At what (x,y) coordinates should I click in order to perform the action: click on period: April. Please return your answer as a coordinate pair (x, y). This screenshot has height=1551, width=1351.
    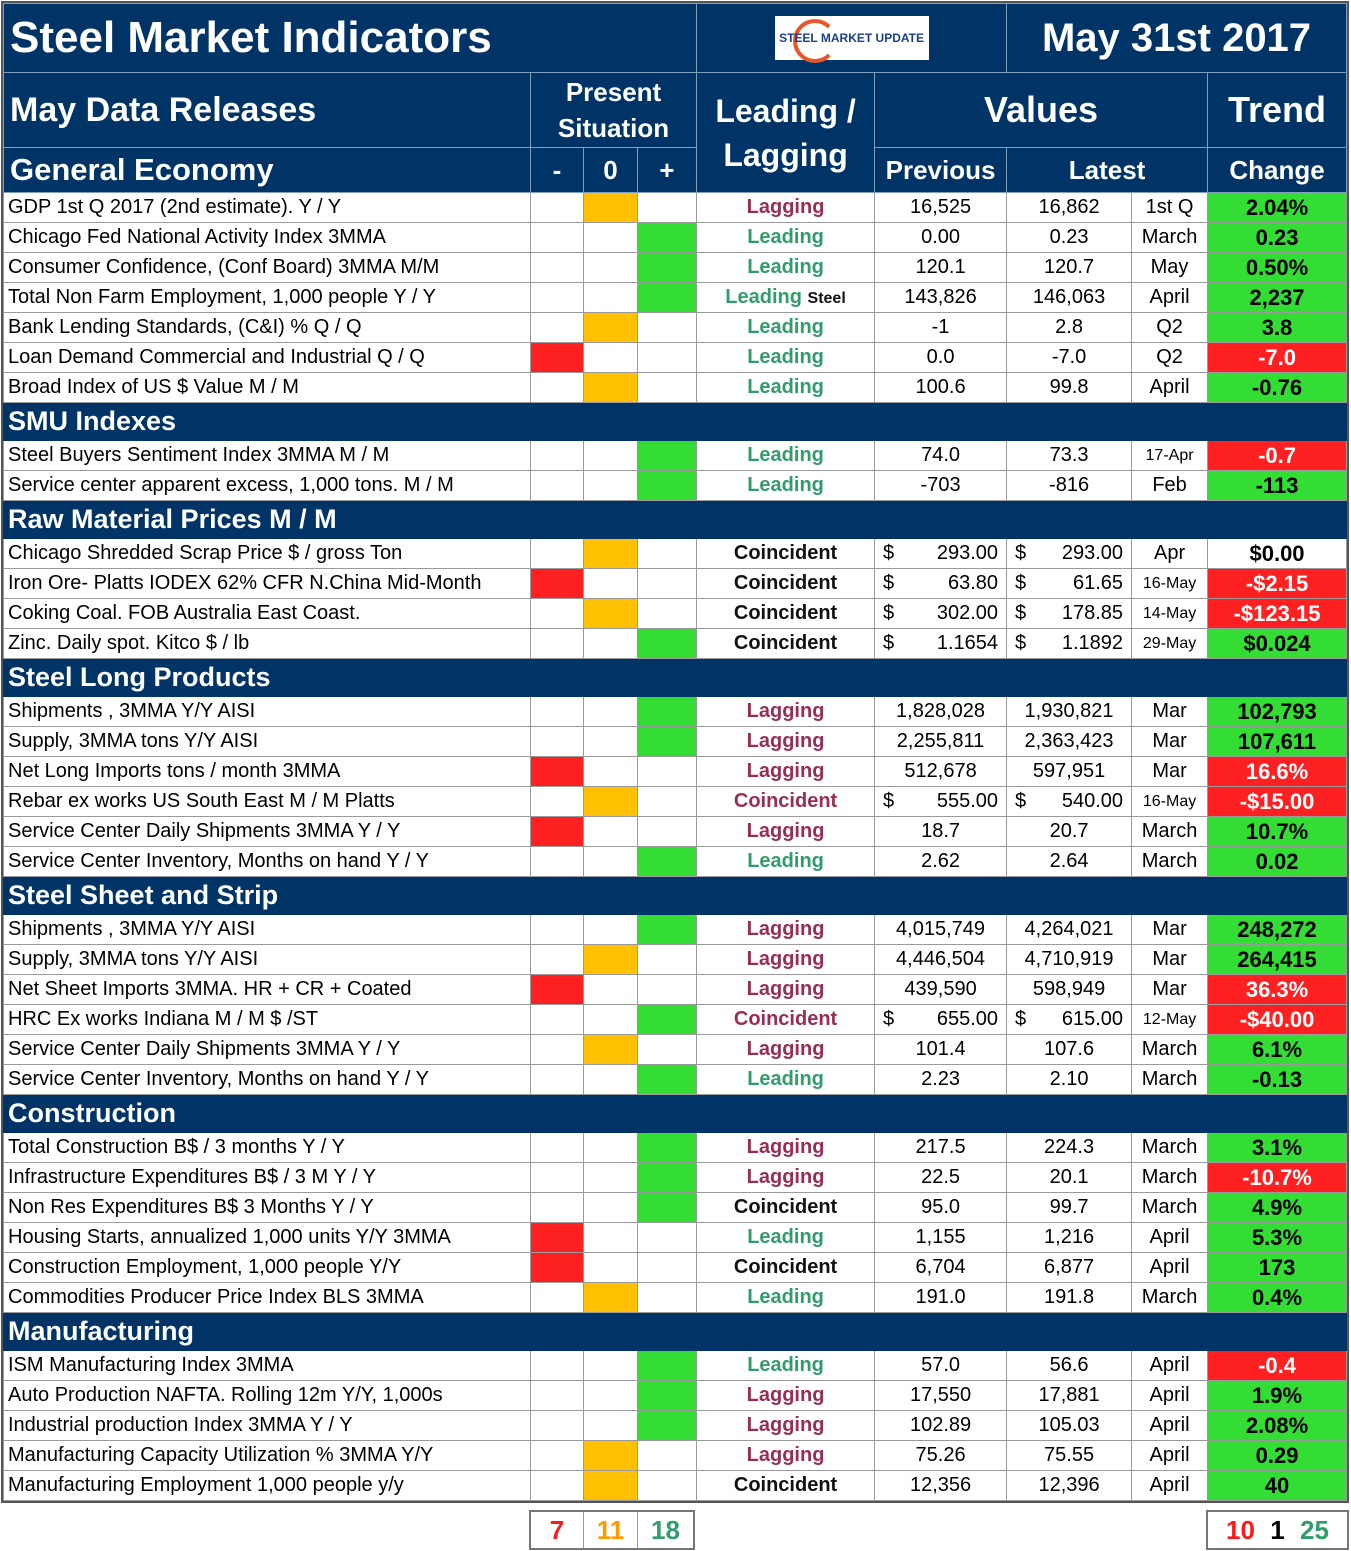
    Looking at the image, I should click on (1170, 1237).